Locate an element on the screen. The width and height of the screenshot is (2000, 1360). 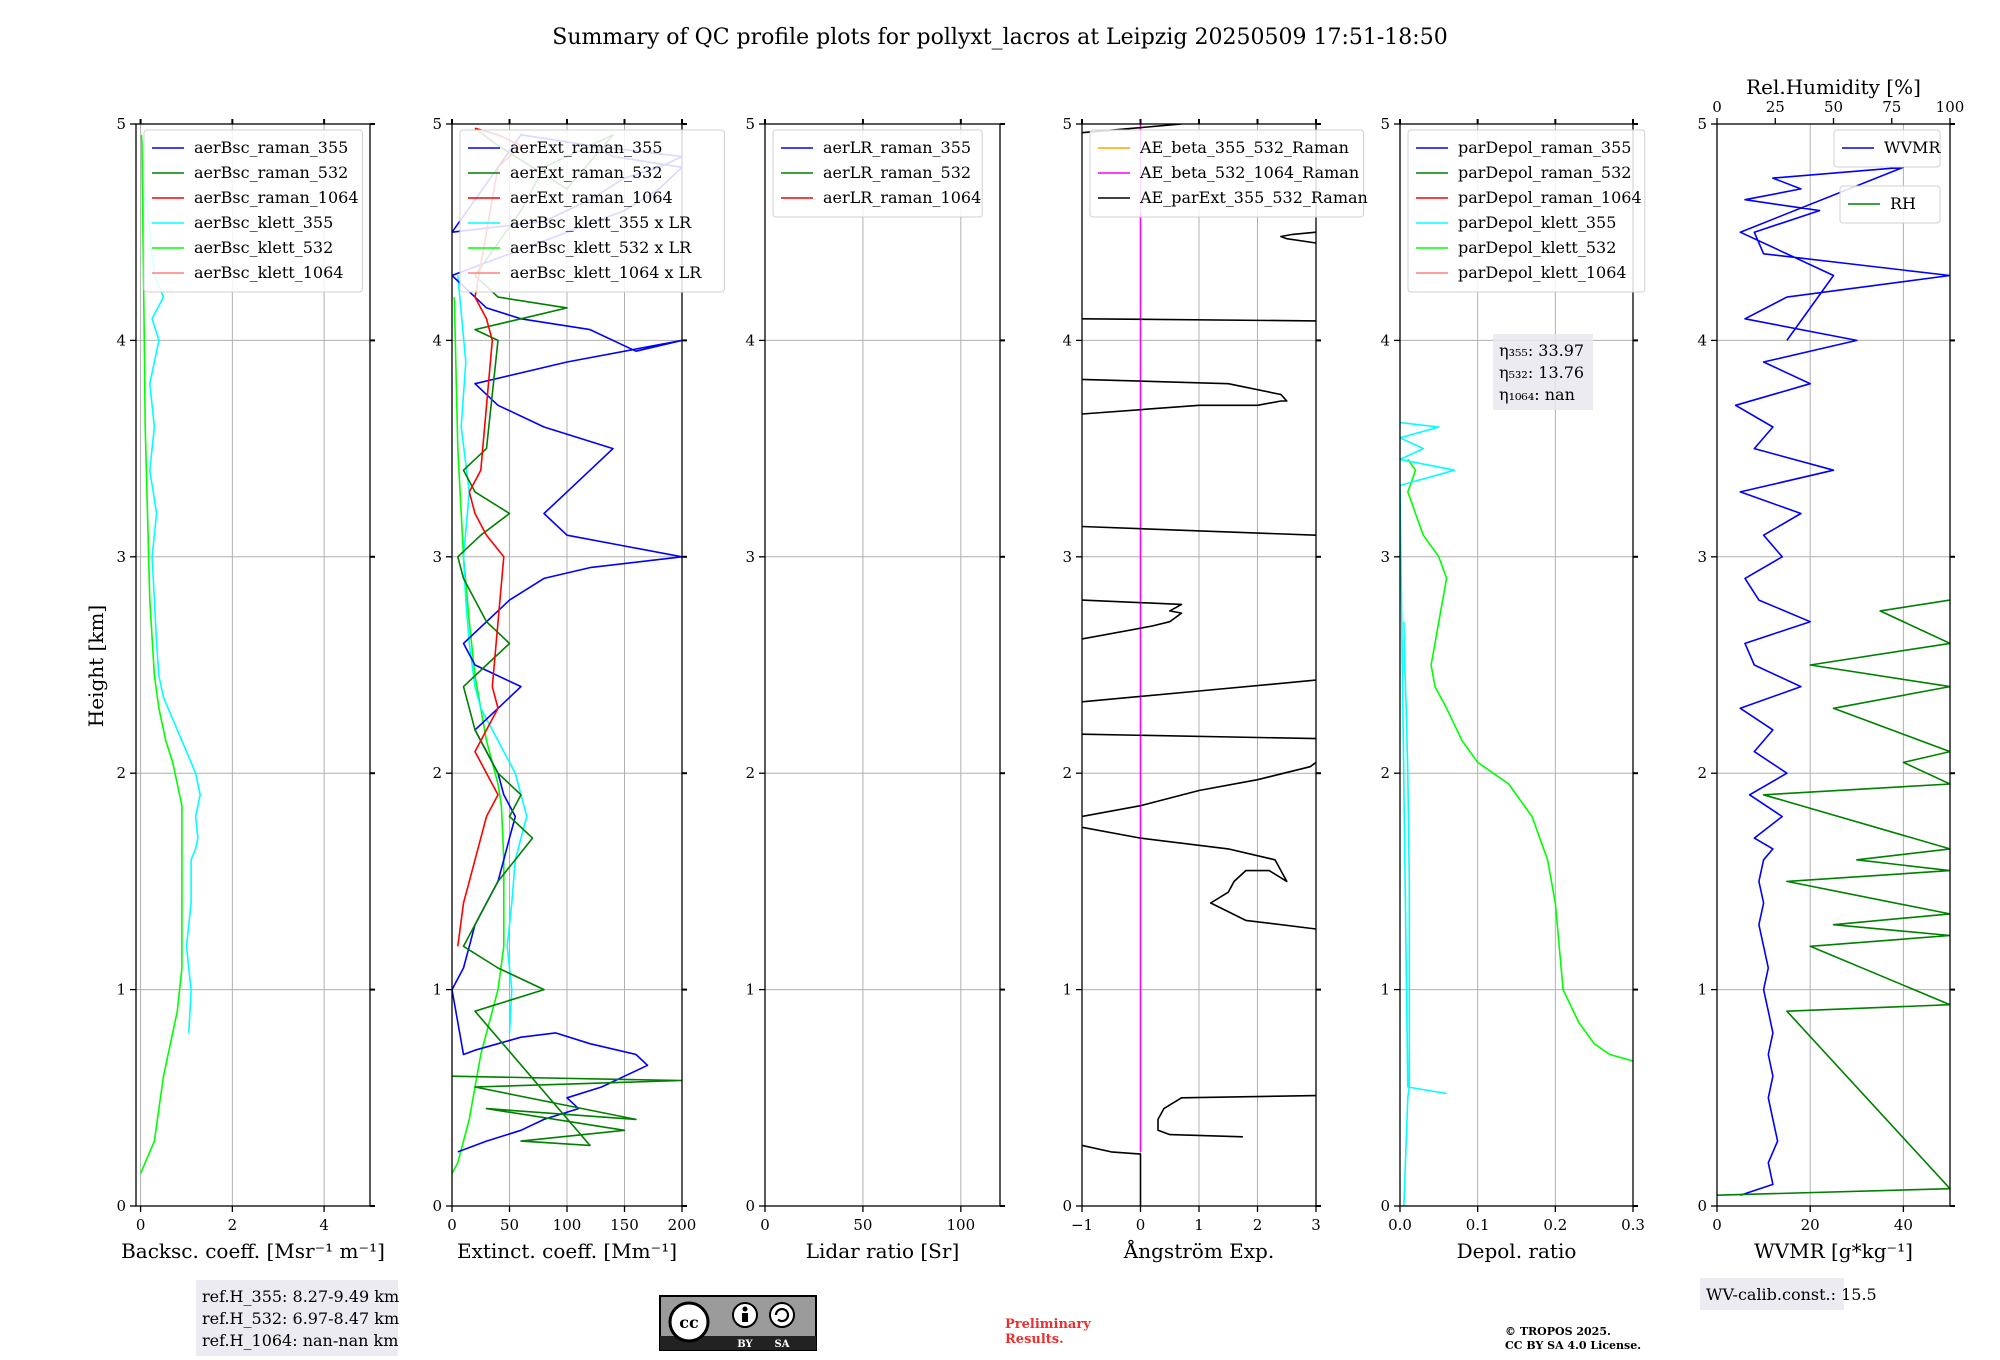
x-tick-label: 4 is located at coordinates (324, 1225).